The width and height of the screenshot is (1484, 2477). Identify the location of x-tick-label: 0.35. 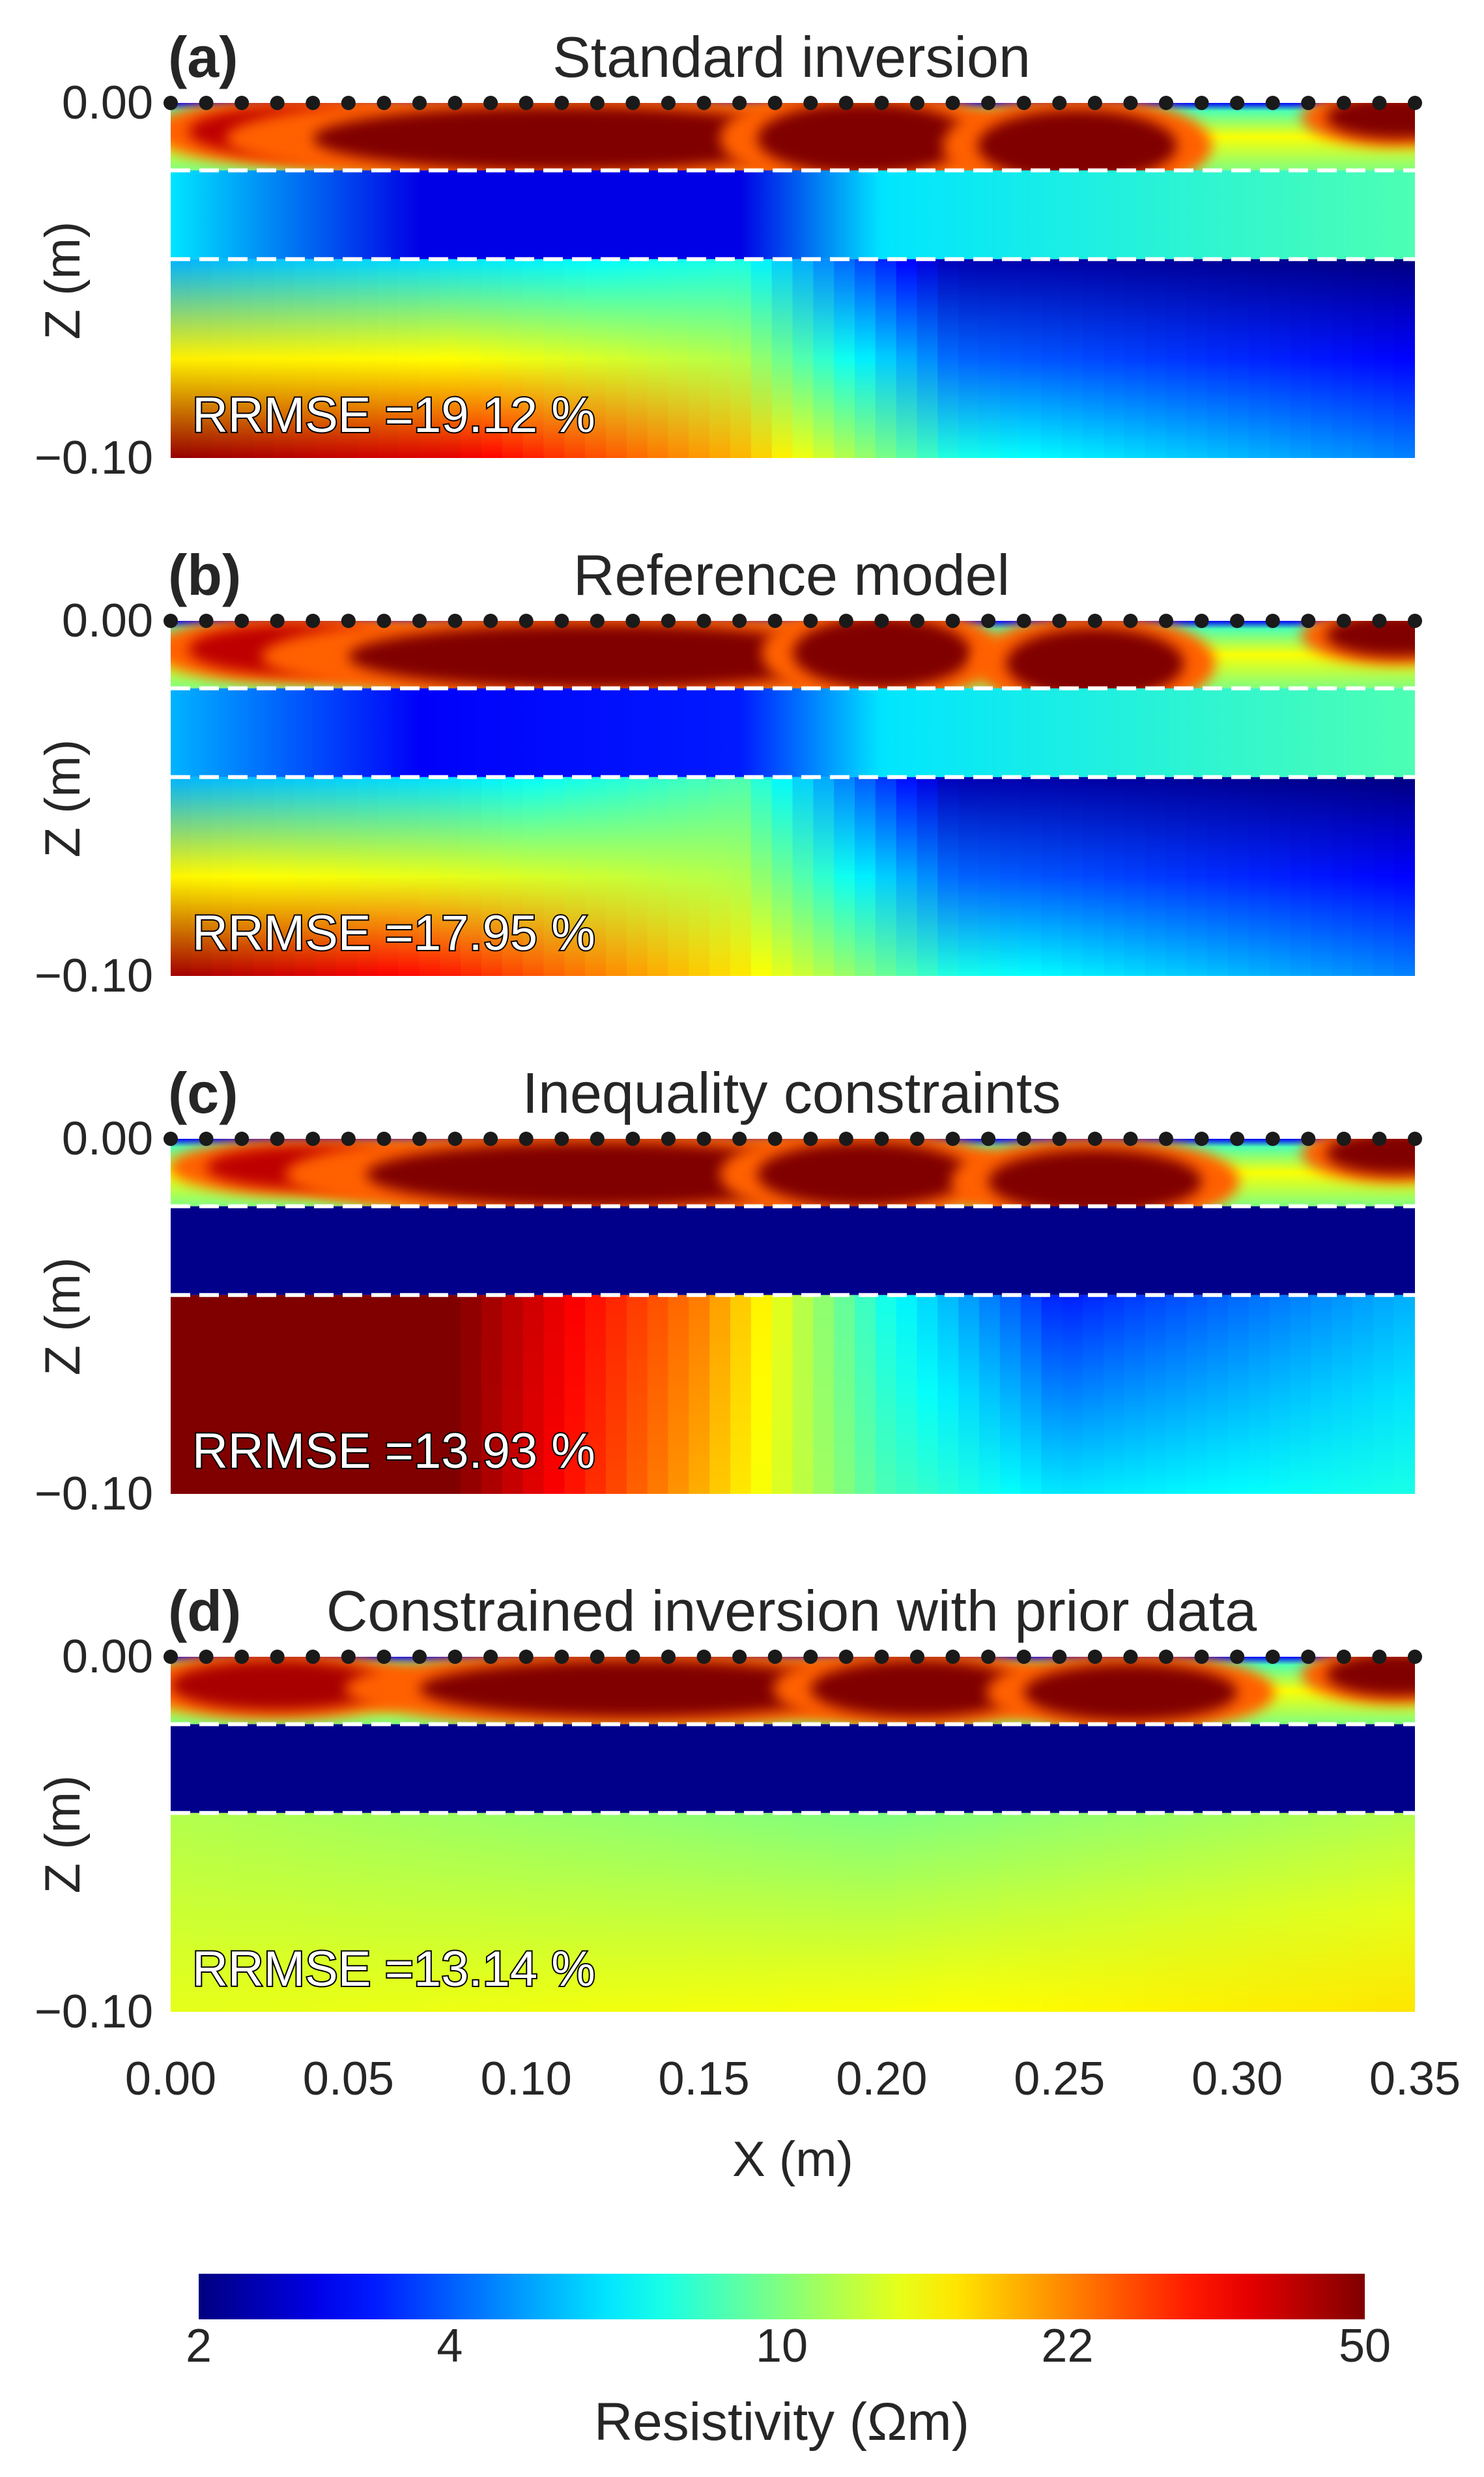
(1415, 2079).